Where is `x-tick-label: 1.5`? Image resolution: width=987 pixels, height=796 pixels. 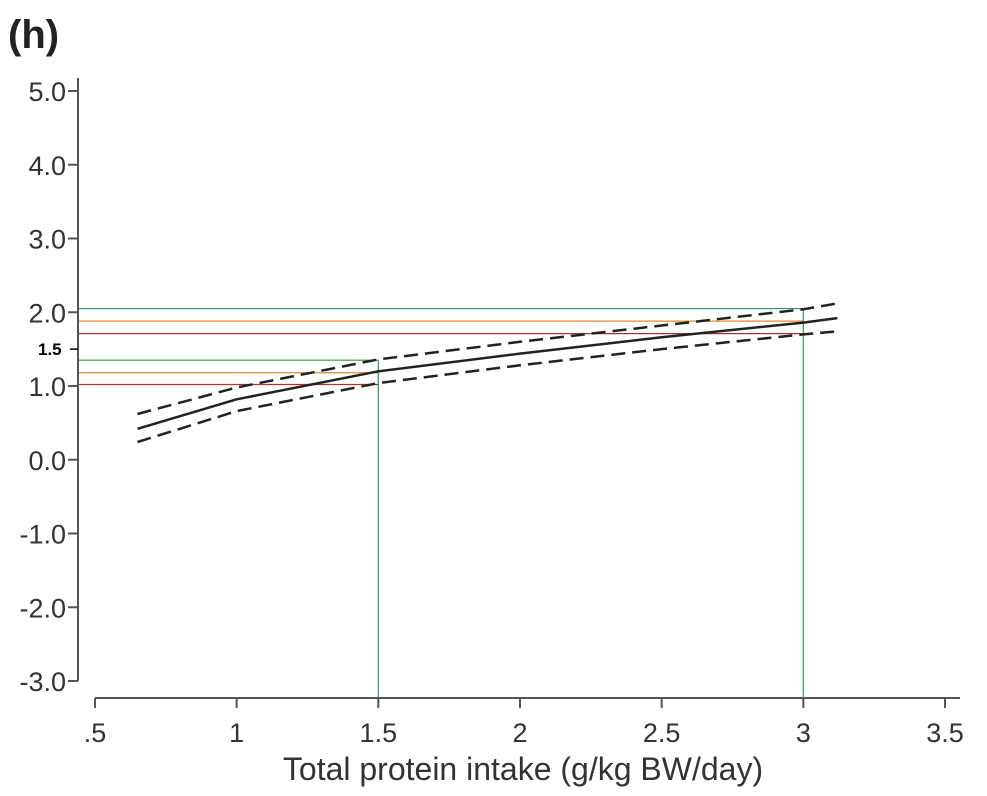 x-tick-label: 1.5 is located at coordinates (379, 733).